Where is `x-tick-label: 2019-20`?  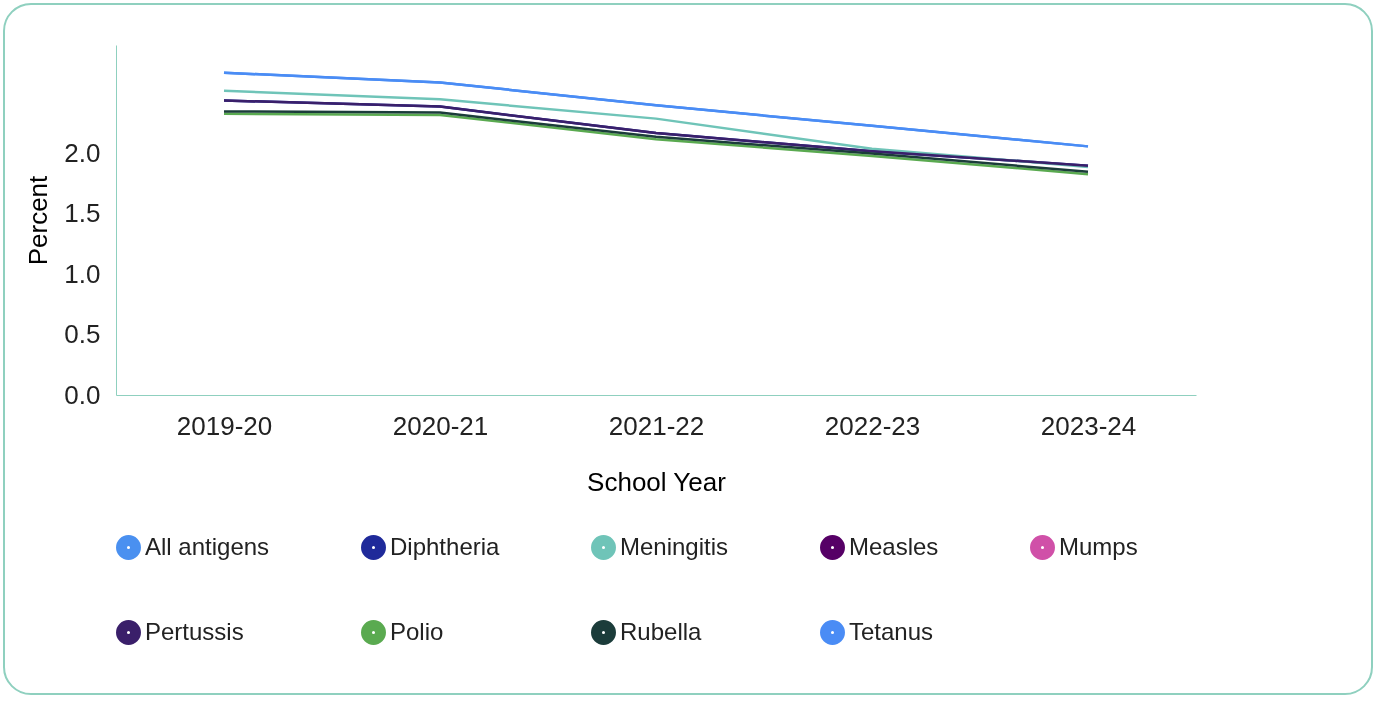 x-tick-label: 2019-20 is located at coordinates (224, 425).